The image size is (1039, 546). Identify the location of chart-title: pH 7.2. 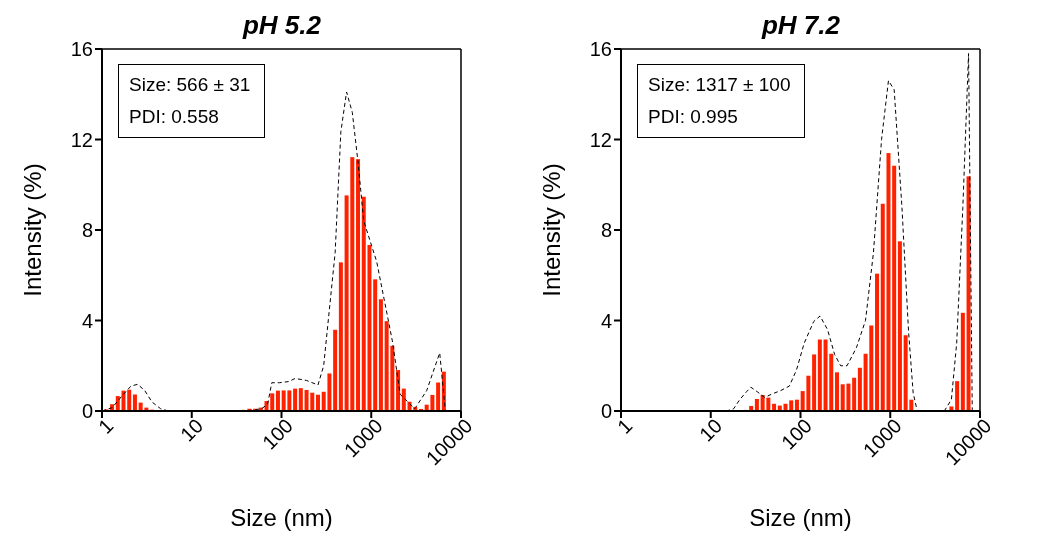
(800, 25).